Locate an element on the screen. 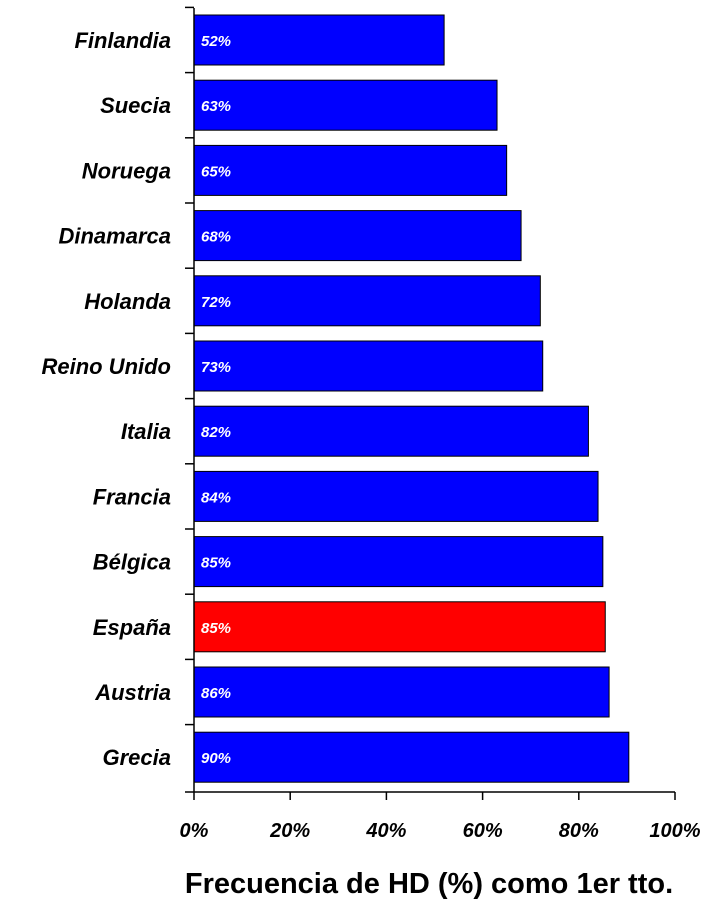 The width and height of the screenshot is (723, 901). data-label-reino-unido: 73% is located at coordinates (216, 367).